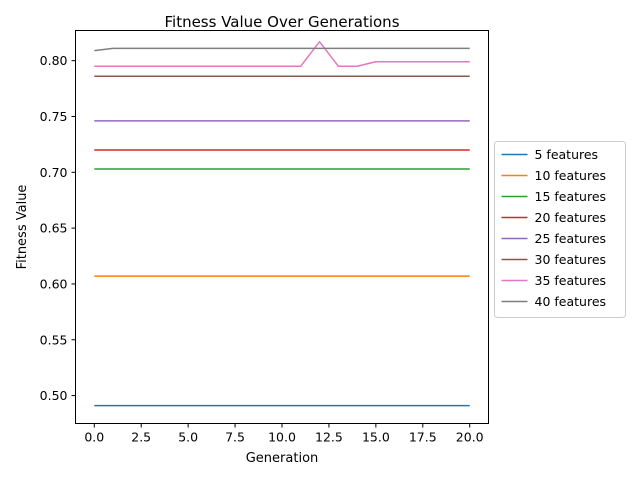 The image size is (640, 480). What do you see at coordinates (282, 458) in the screenshot?
I see `x-axis-label: Generation` at bounding box center [282, 458].